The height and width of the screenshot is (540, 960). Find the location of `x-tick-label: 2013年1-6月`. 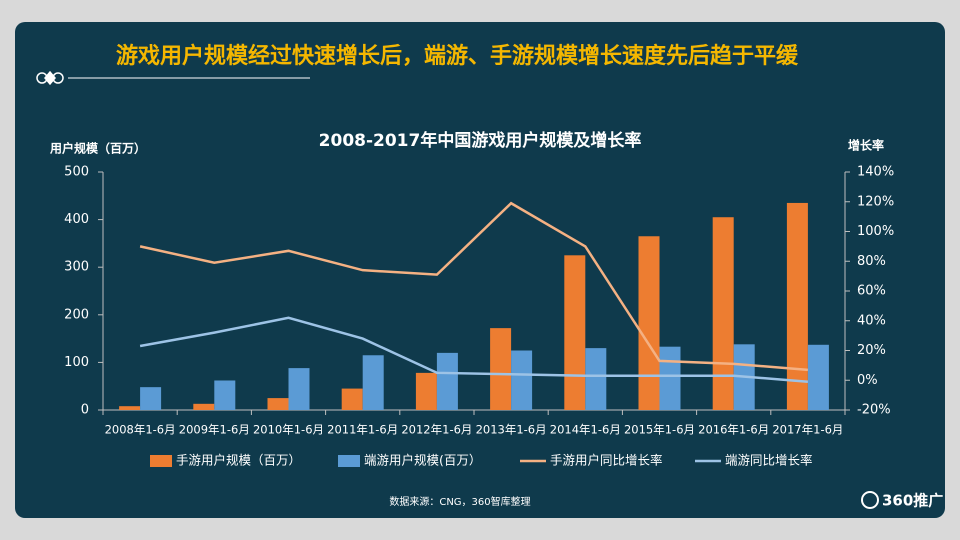

x-tick-label: 2013年1-6月 is located at coordinates (511, 430).